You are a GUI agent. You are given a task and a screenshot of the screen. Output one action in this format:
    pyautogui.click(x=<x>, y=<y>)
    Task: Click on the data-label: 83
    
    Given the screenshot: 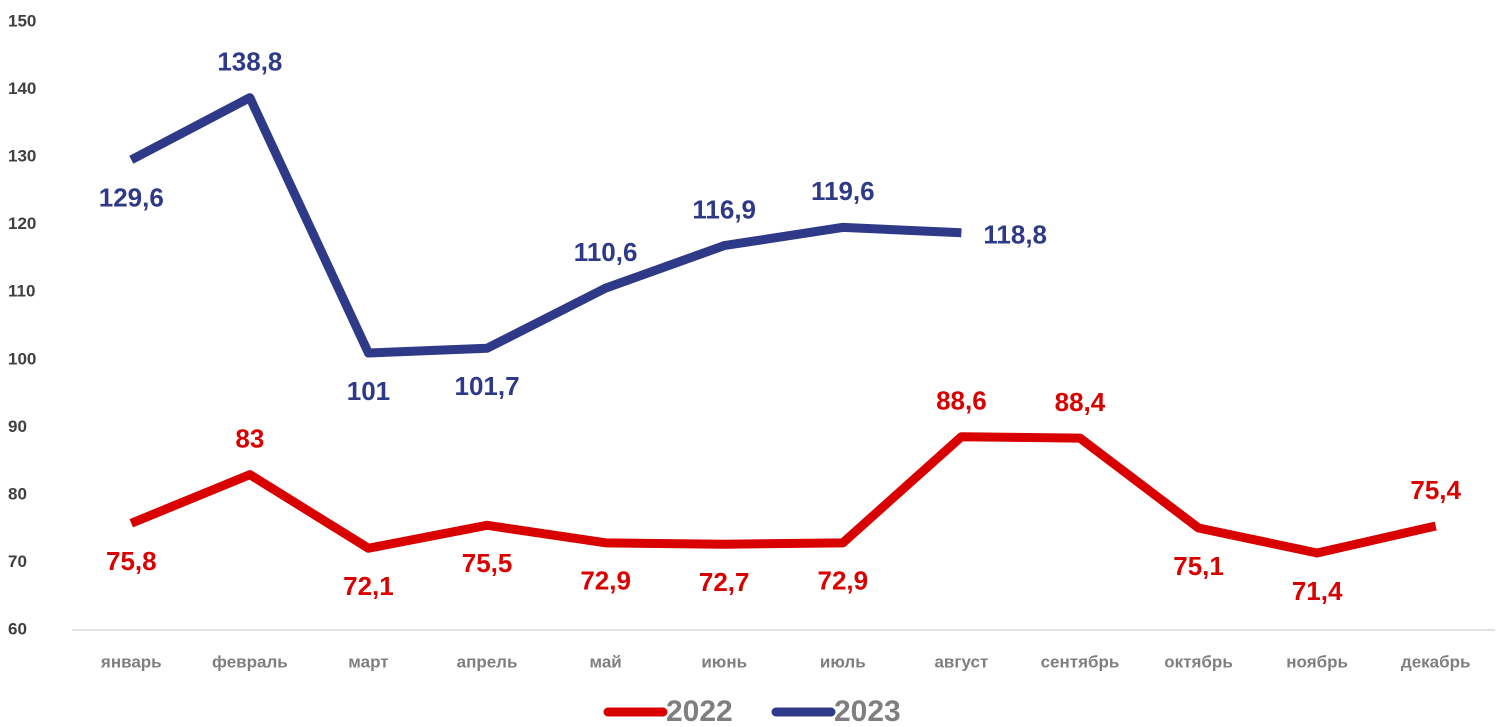 What is the action you would take?
    pyautogui.click(x=249, y=438)
    